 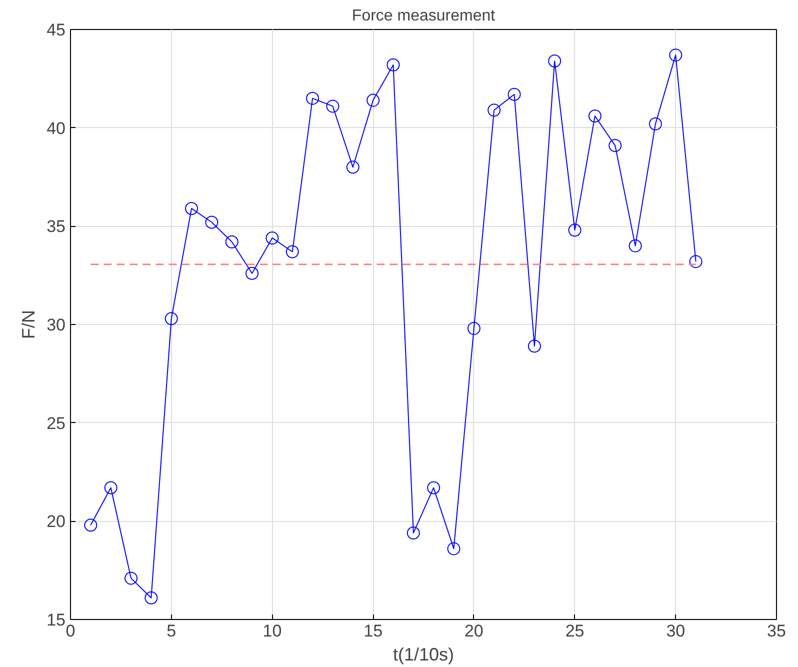 What do you see at coordinates (171, 631) in the screenshot?
I see `x-tick-label: 5` at bounding box center [171, 631].